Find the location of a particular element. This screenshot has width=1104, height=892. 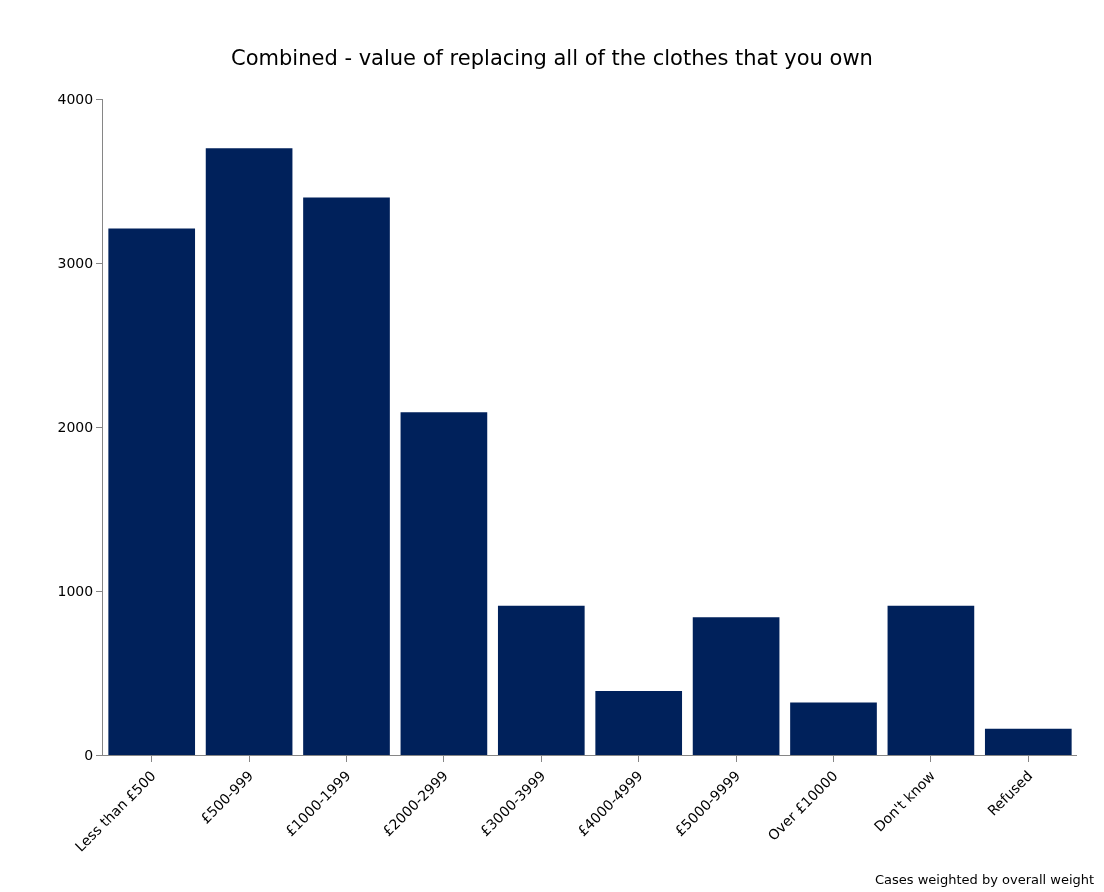

chart-title: Combined - value of replacing all of the clothes that you own is located at coordinates (552, 58).